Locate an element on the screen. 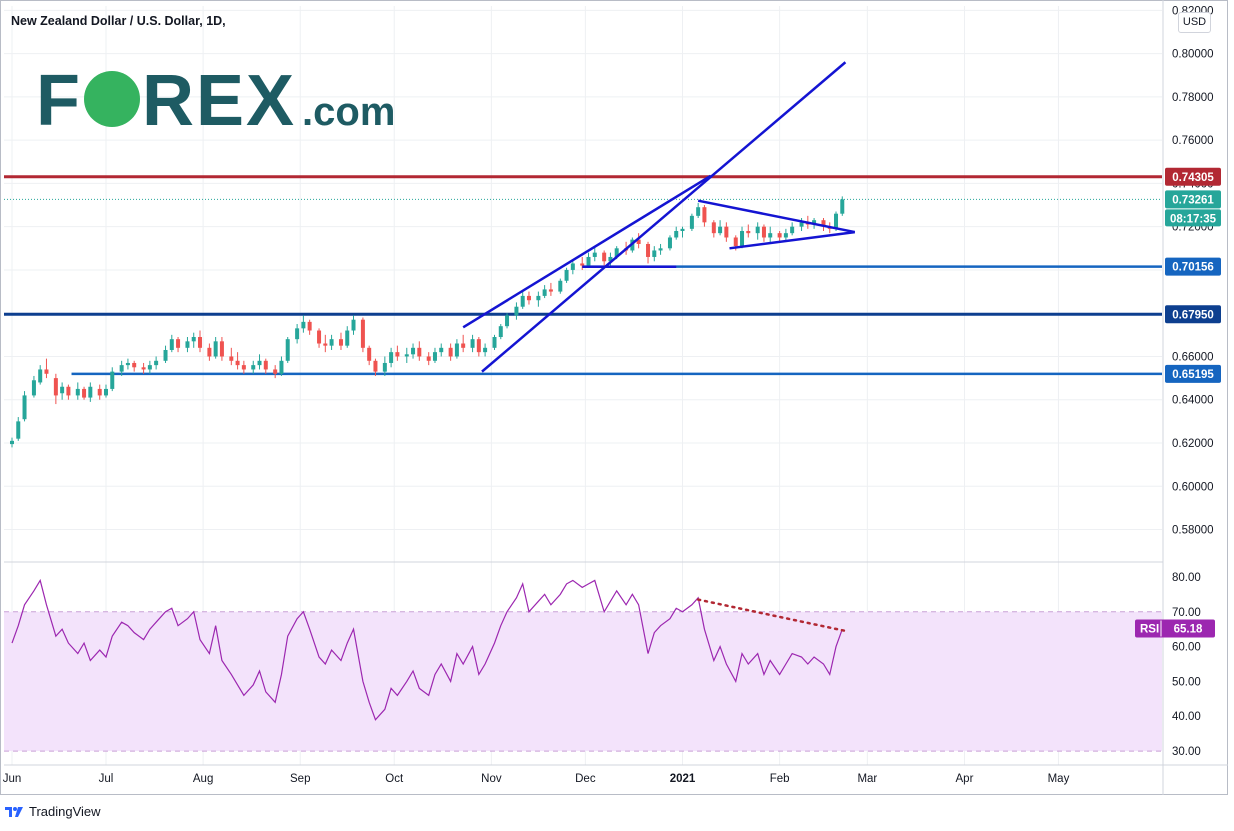  countdown-badge is located at coordinates (1193, 218).